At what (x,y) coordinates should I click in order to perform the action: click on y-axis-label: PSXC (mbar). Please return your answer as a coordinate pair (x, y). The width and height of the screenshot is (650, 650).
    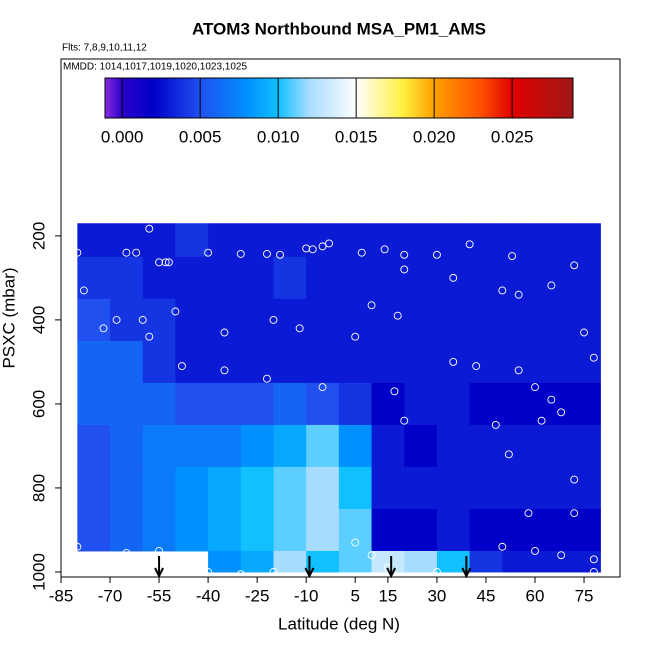
    Looking at the image, I should click on (9, 317).